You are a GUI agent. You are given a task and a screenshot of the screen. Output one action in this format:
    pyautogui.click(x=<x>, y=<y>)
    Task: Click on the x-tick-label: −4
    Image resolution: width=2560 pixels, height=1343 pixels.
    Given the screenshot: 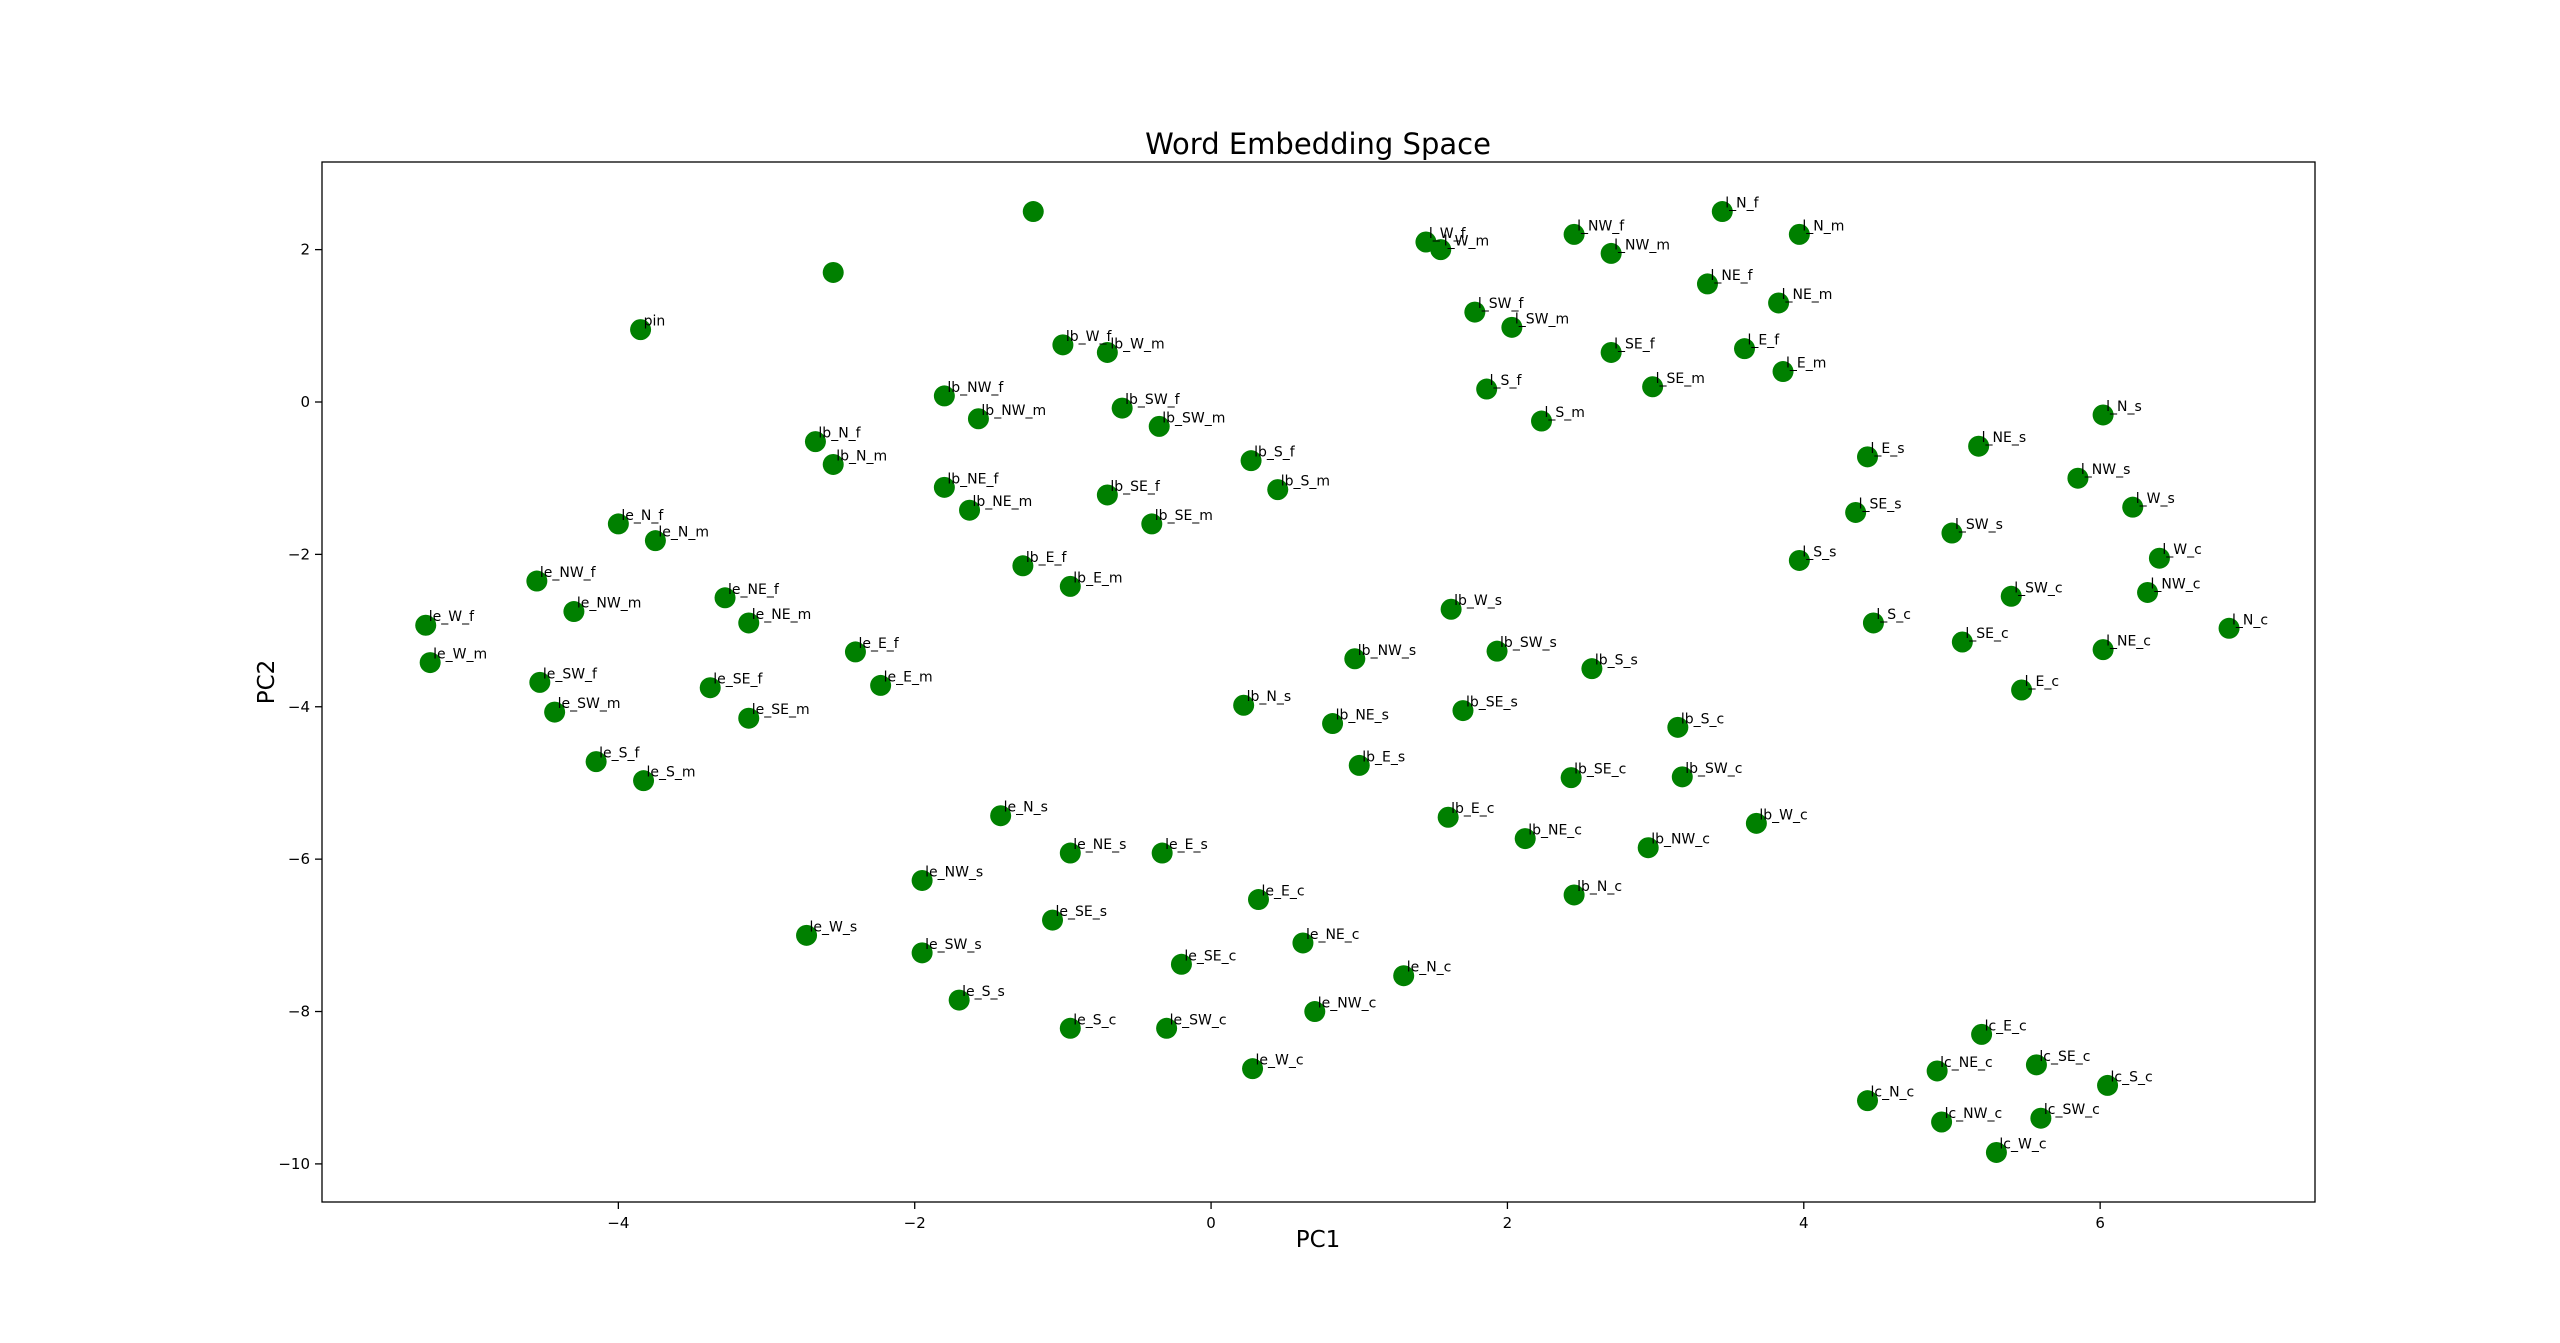 What is the action you would take?
    pyautogui.click(x=618, y=1223)
    